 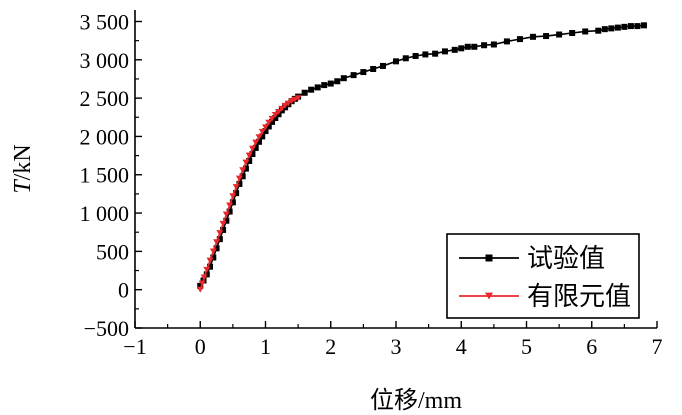 What do you see at coordinates (105, 60) in the screenshot?
I see `y-tick-label: 3 000` at bounding box center [105, 60].